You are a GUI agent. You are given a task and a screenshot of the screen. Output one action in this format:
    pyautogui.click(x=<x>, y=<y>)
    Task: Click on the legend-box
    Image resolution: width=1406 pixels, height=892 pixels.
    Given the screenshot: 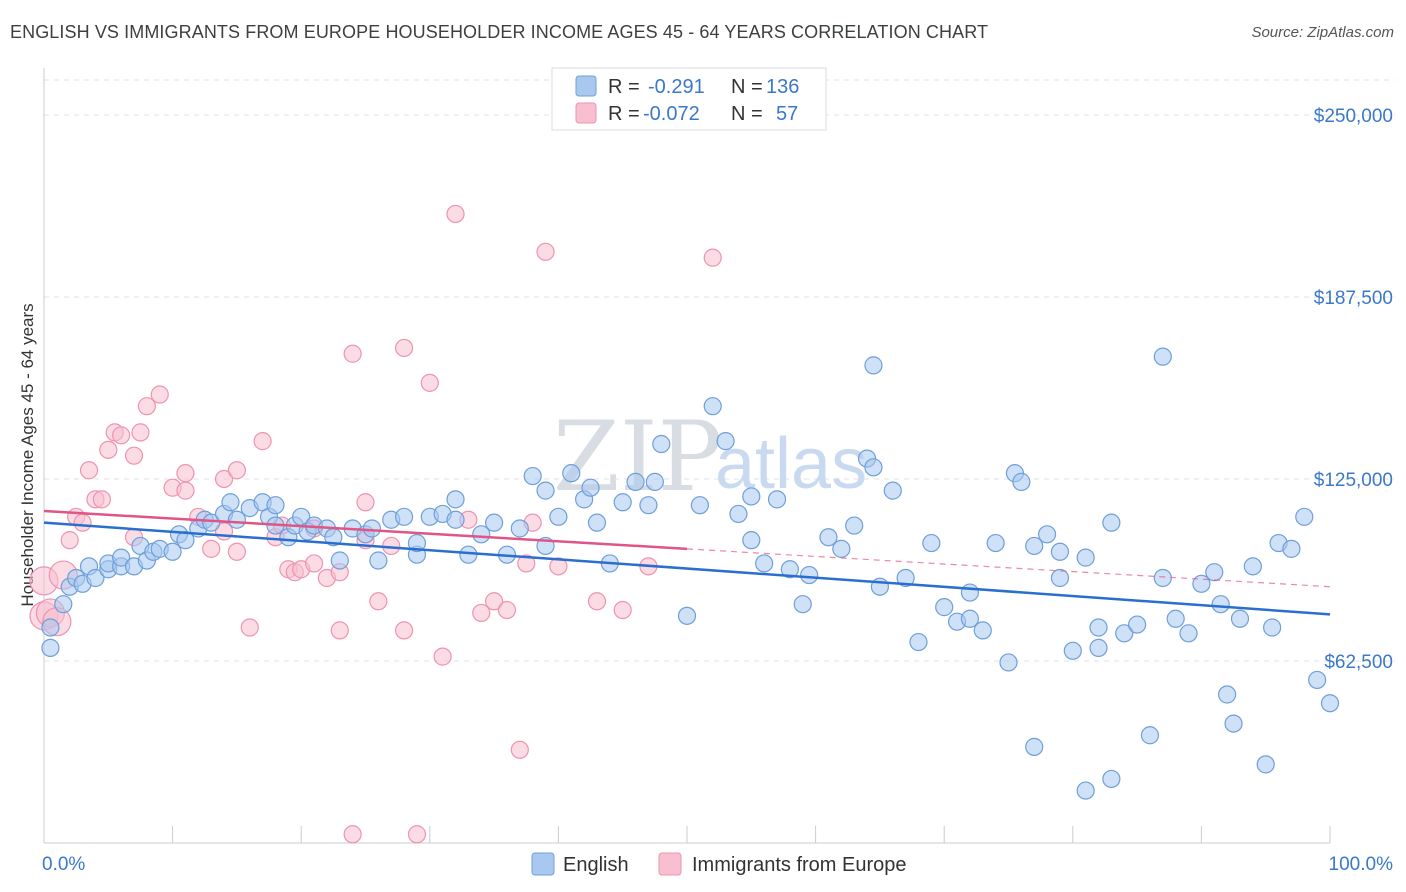 What is the action you would take?
    pyautogui.click(x=689, y=99)
    